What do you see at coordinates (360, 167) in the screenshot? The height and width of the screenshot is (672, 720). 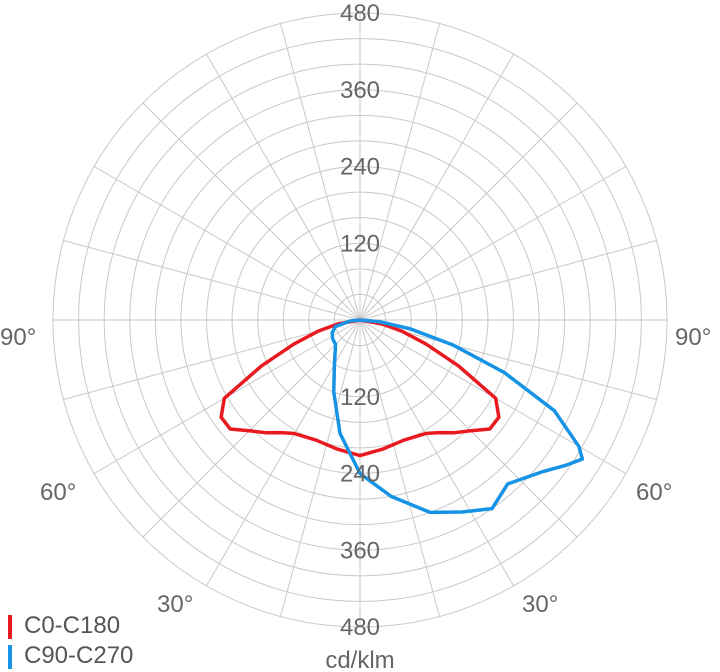 I see `radial-tick-label-upper: 240` at bounding box center [360, 167].